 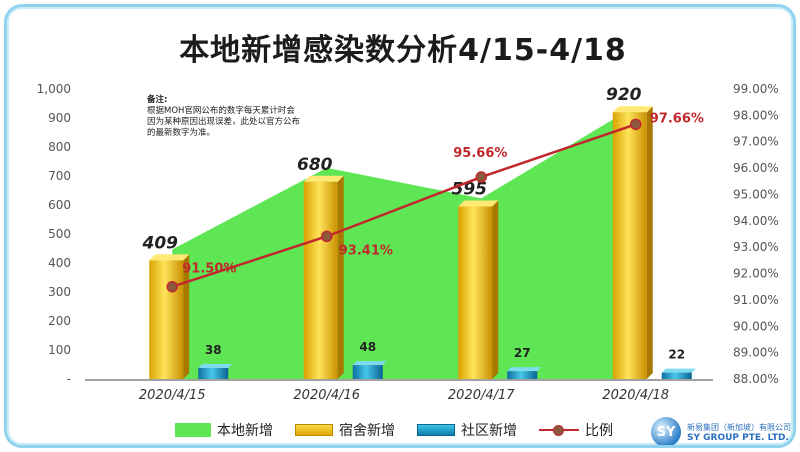 I want to click on logo-text: 新易集团（新加坡）有限公司 SY GROUP PTE. LTD., so click(x=739, y=432).